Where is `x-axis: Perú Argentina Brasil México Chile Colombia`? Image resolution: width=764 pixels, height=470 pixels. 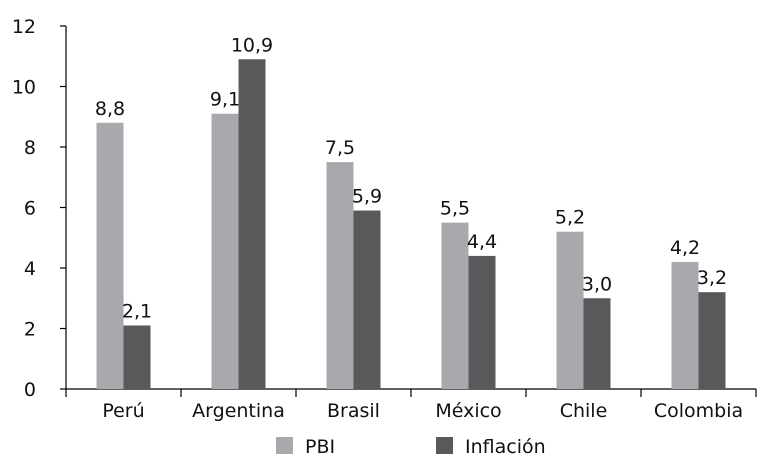 x-axis: Perú Argentina Brasil México Chile Colombia is located at coordinates (411, 405).